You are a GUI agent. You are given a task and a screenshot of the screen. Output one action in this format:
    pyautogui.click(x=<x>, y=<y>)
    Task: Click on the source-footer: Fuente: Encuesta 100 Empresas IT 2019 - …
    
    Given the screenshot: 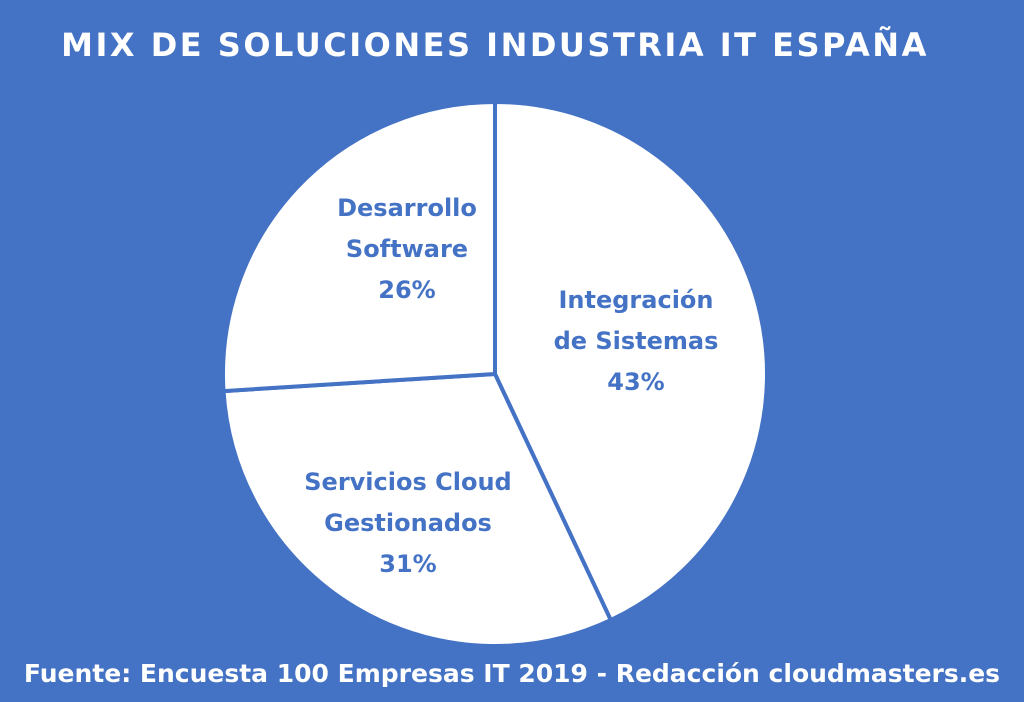 What is the action you would take?
    pyautogui.click(x=512, y=673)
    